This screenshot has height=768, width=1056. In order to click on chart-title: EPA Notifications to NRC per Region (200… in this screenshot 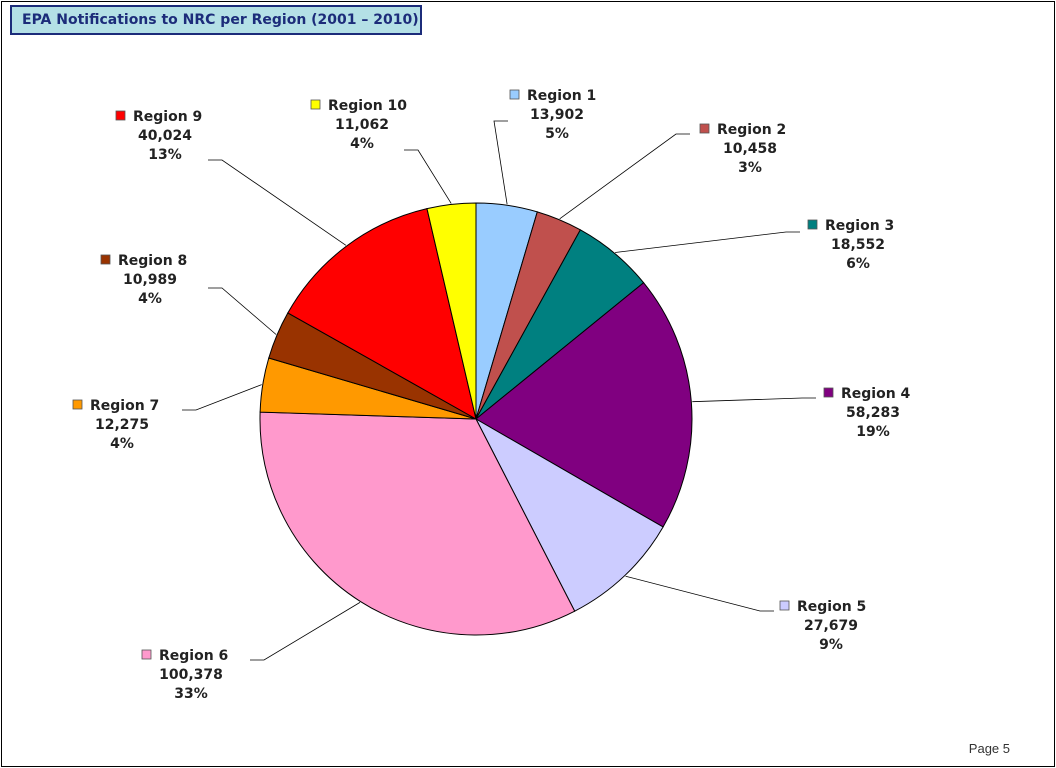, I will do `click(220, 20)`.